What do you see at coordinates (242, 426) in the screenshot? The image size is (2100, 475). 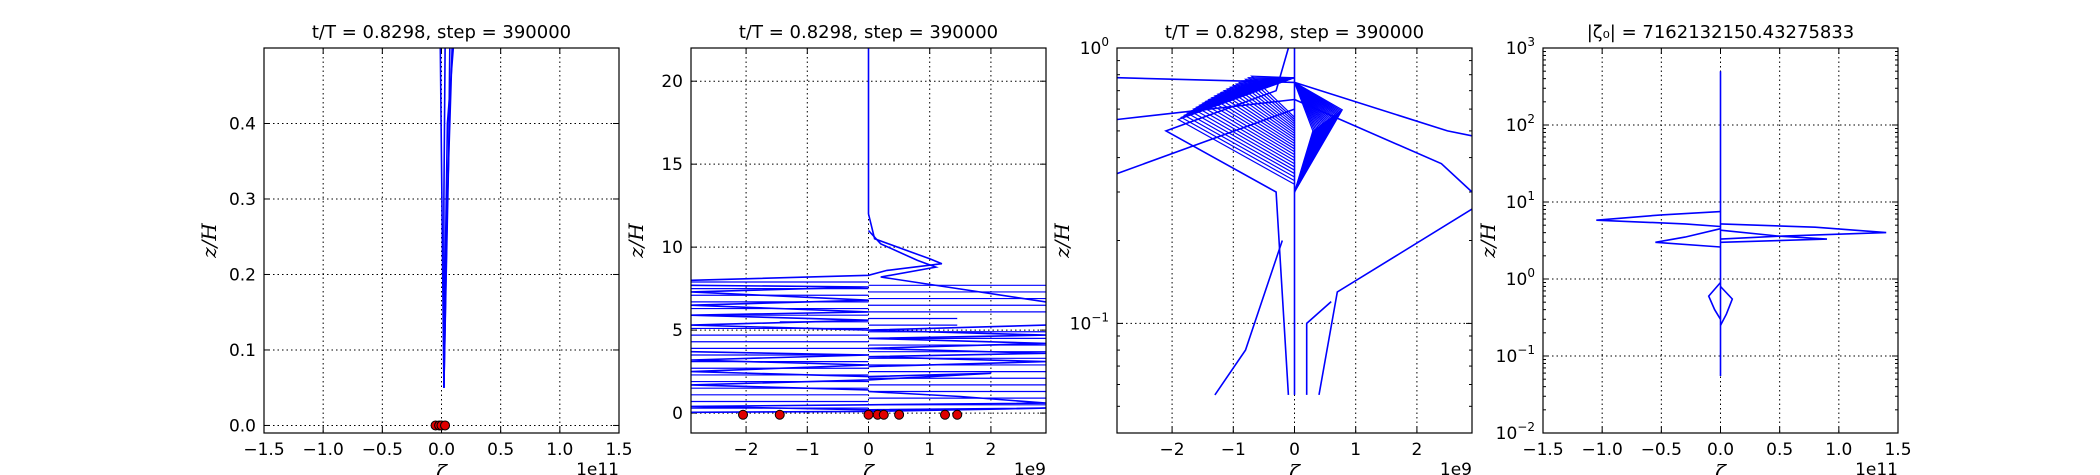 I see `y-tick-label: 0.0` at bounding box center [242, 426].